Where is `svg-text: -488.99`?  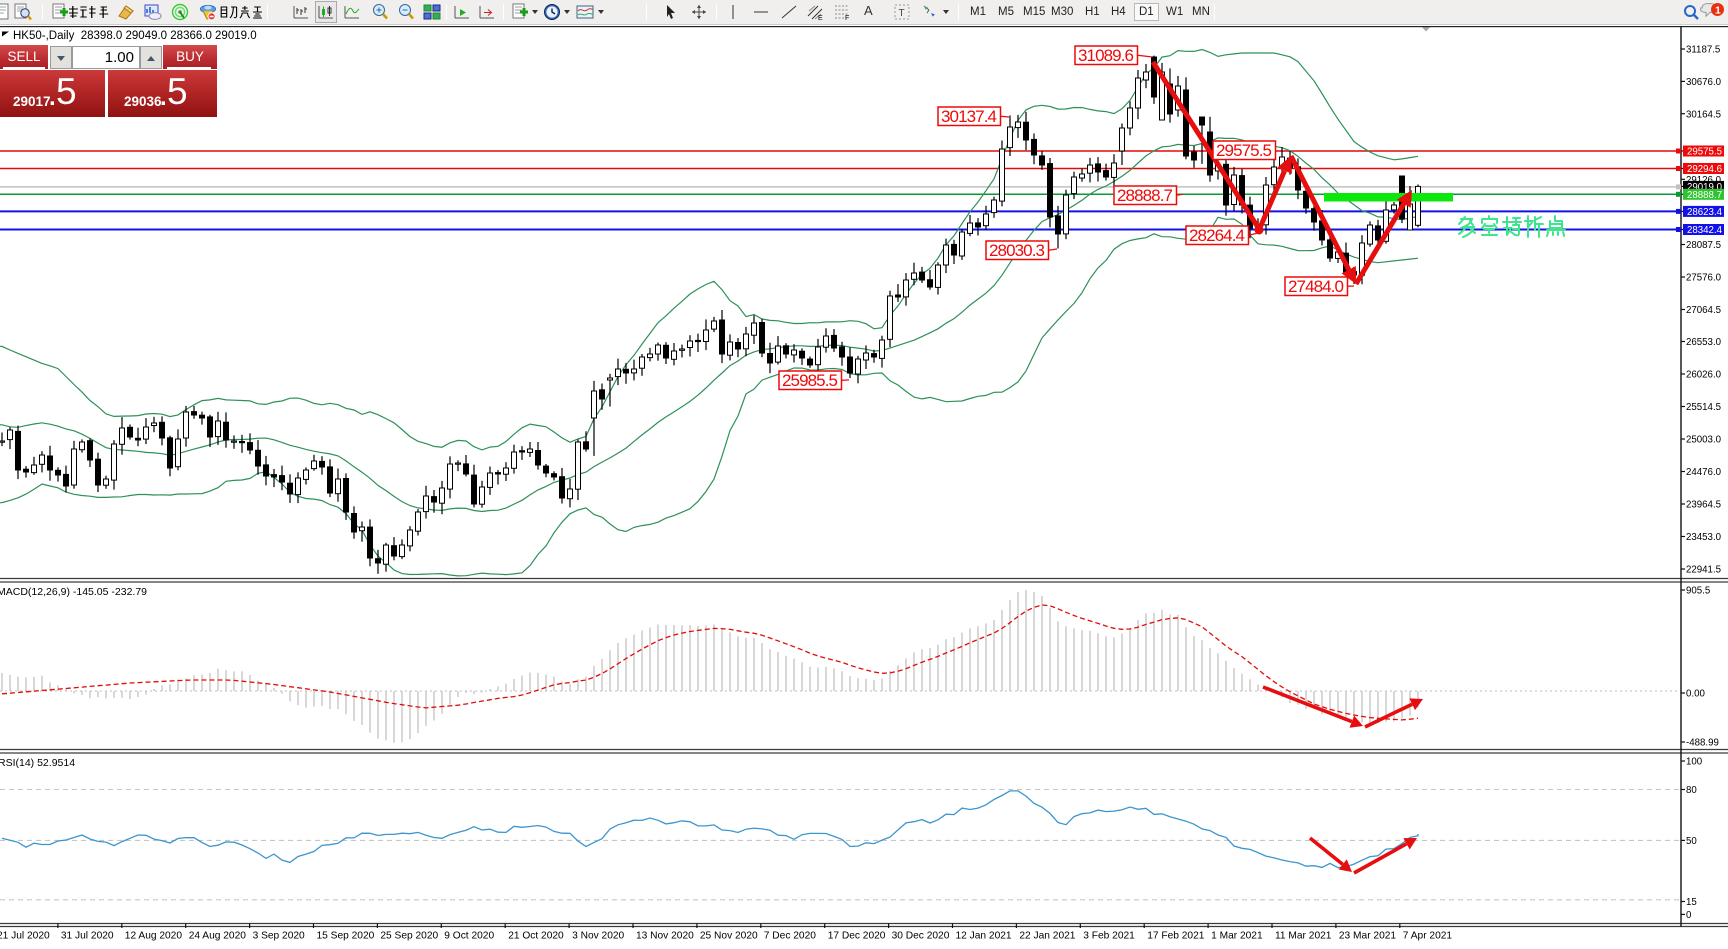
svg-text: -488.99 is located at coordinates (1702, 743).